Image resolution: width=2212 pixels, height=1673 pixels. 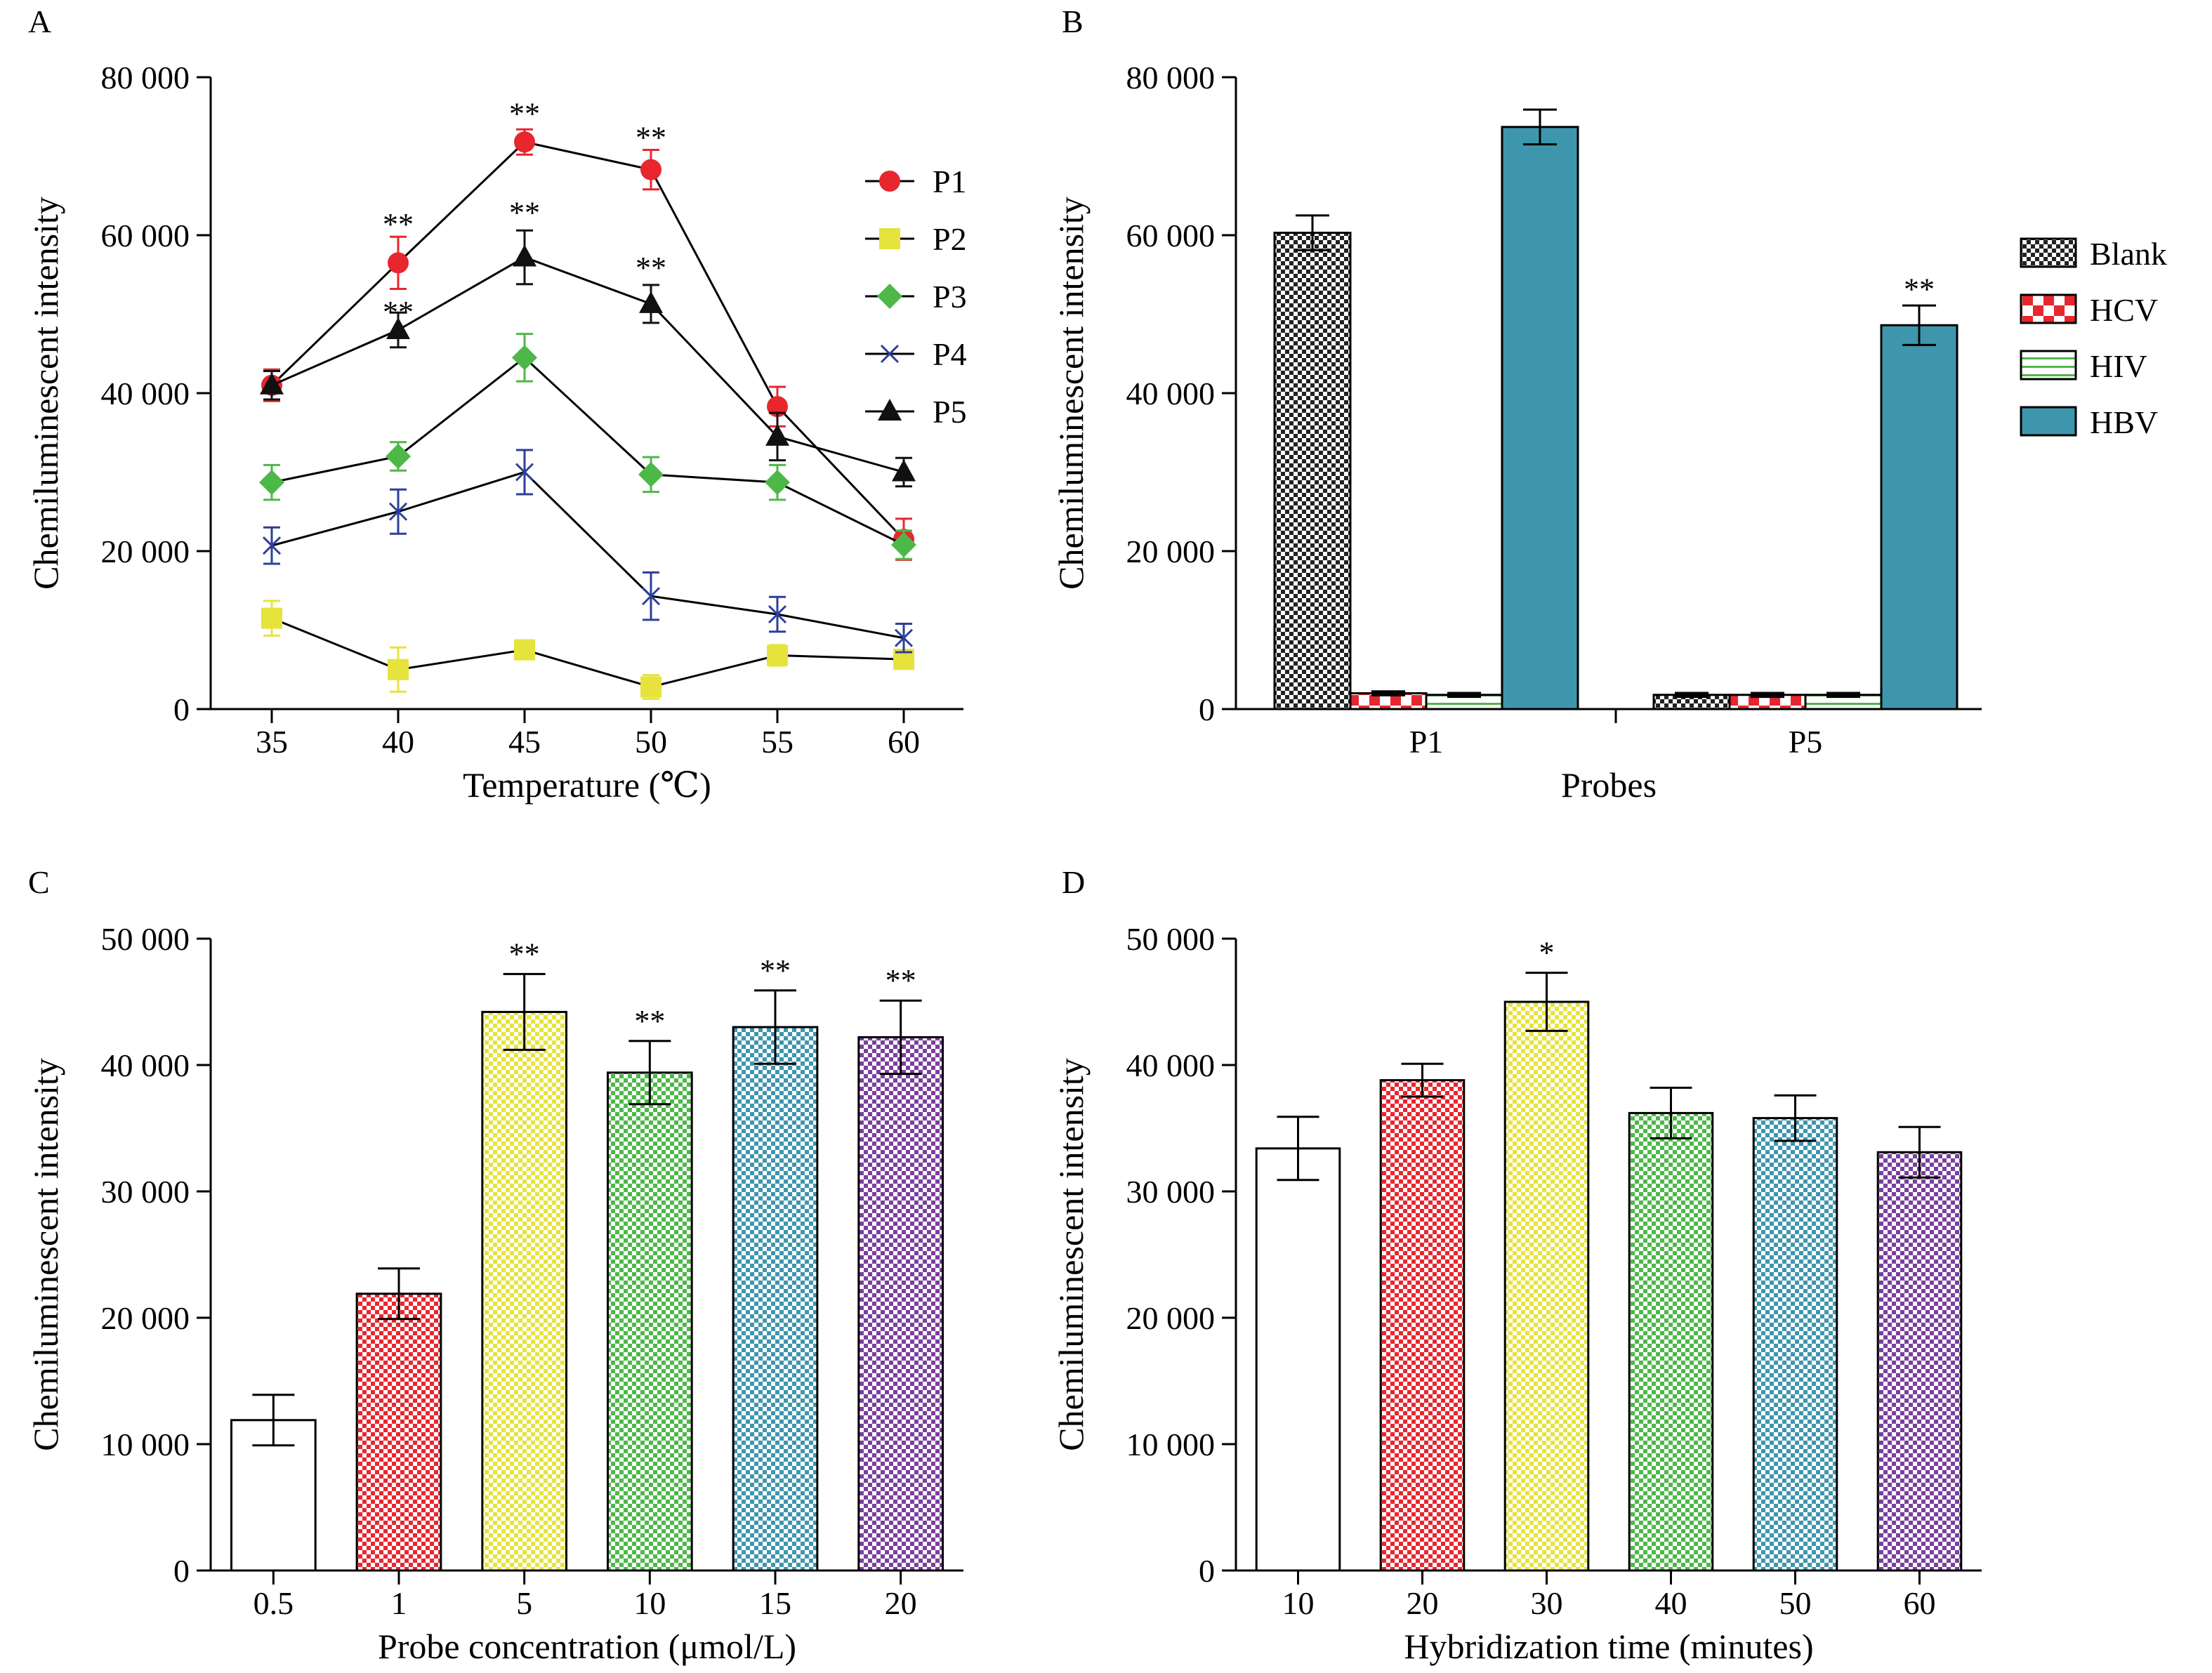 I want to click on legend-entry-p3: P3, so click(x=916, y=297).